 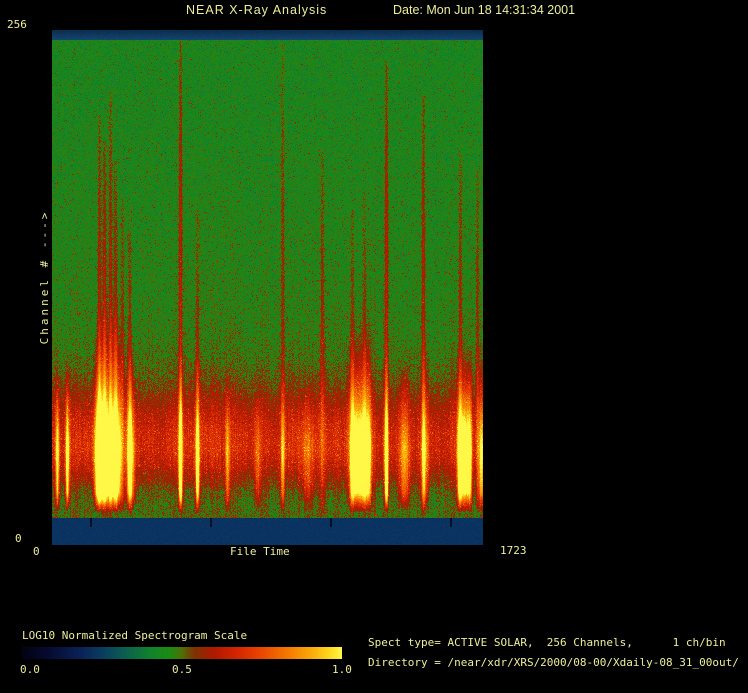 What do you see at coordinates (342, 669) in the screenshot?
I see `colorbar-tick-2: 1.0` at bounding box center [342, 669].